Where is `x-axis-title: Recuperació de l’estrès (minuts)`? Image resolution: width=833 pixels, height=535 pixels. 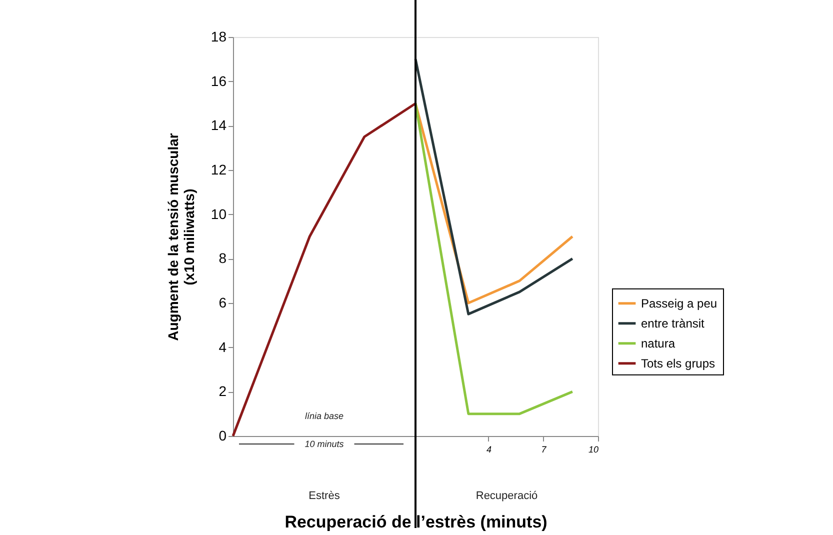
x-axis-title: Recuperació de l’estrès (minuts) is located at coordinates (416, 522).